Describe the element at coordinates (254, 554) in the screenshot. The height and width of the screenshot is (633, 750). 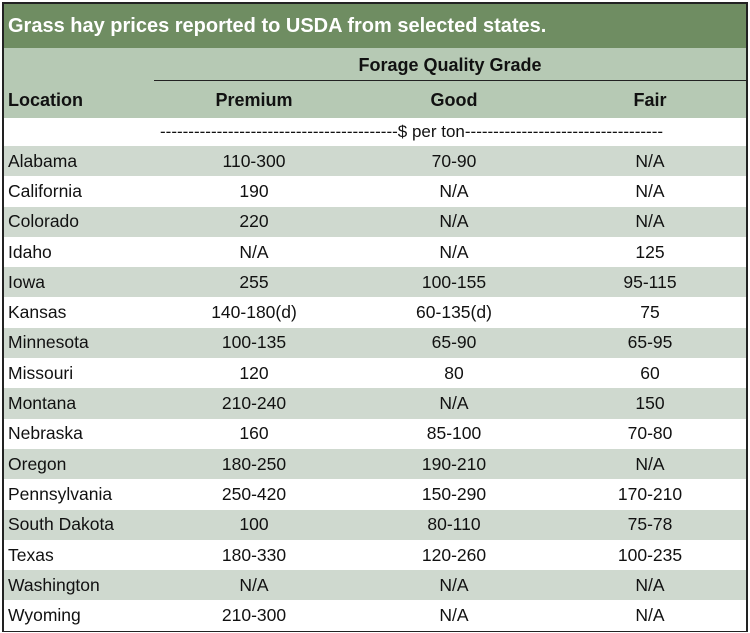
I see `cell-premium: 180-330` at that location.